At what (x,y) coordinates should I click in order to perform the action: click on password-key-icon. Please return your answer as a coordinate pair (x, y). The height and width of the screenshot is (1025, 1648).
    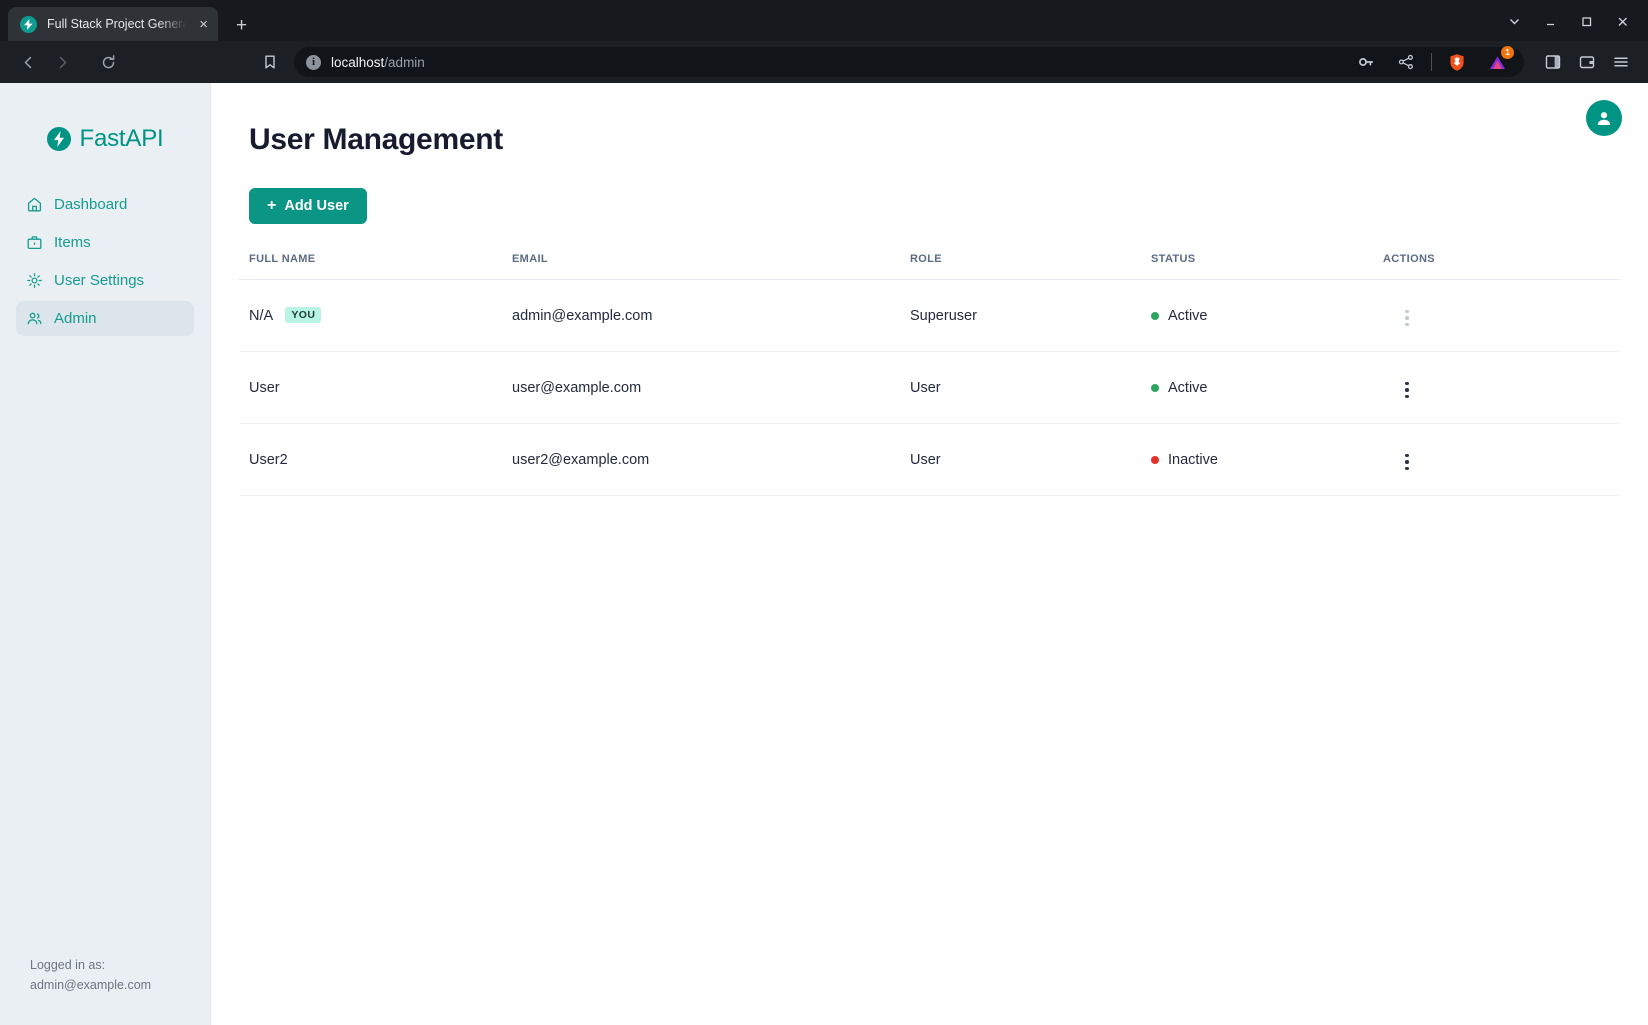
    Looking at the image, I should click on (1366, 62).